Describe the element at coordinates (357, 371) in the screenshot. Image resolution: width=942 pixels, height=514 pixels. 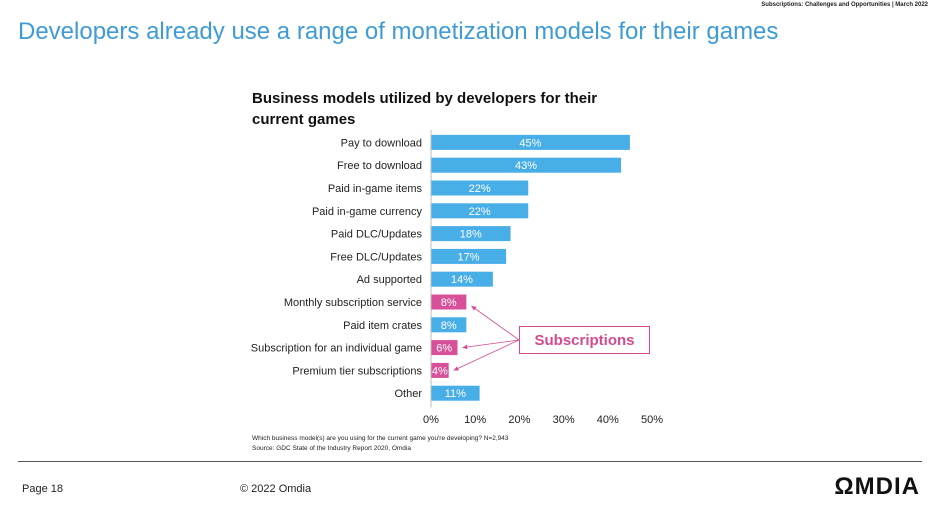
I see `category-label: Premium tier subscriptions` at that location.